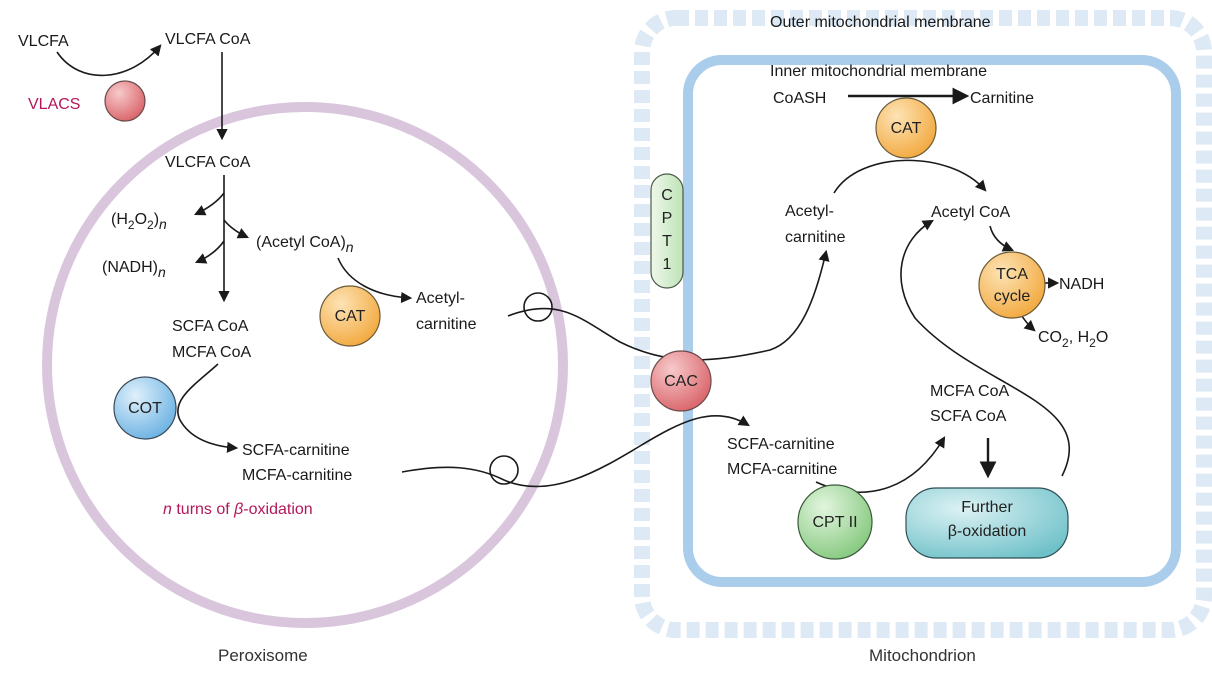 The image size is (1212, 676). What do you see at coordinates (210, 326) in the screenshot?
I see `scfa-coa-label: SCFA CoA` at bounding box center [210, 326].